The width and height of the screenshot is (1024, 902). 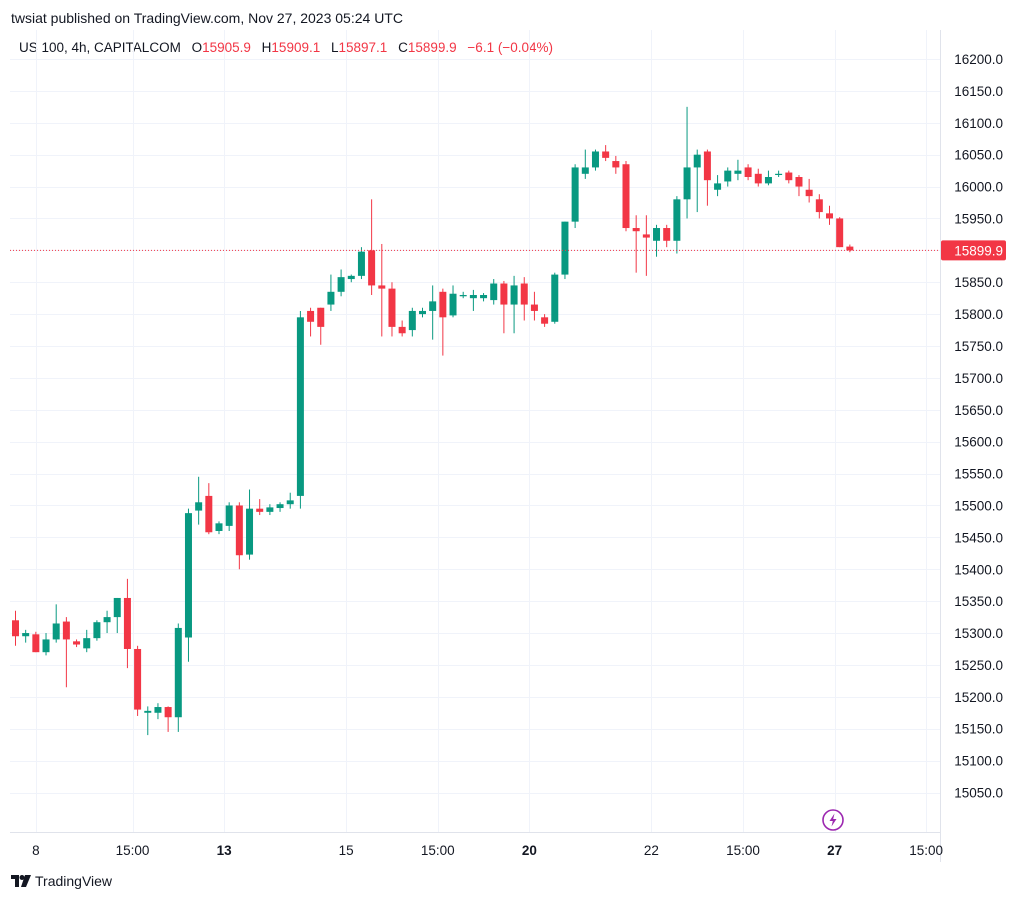 I want to click on y-tick-label: 15700.0, so click(x=978, y=378).